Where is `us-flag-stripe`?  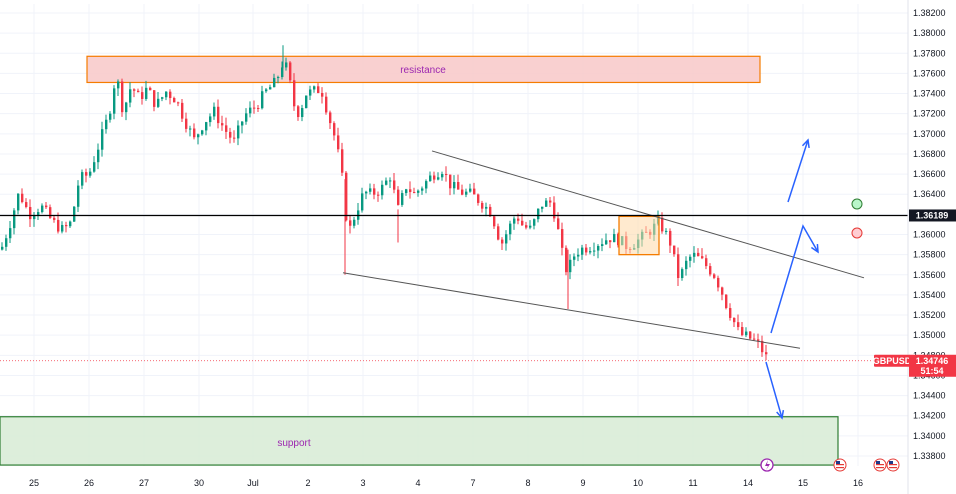
us-flag-stripe is located at coordinates (893, 465).